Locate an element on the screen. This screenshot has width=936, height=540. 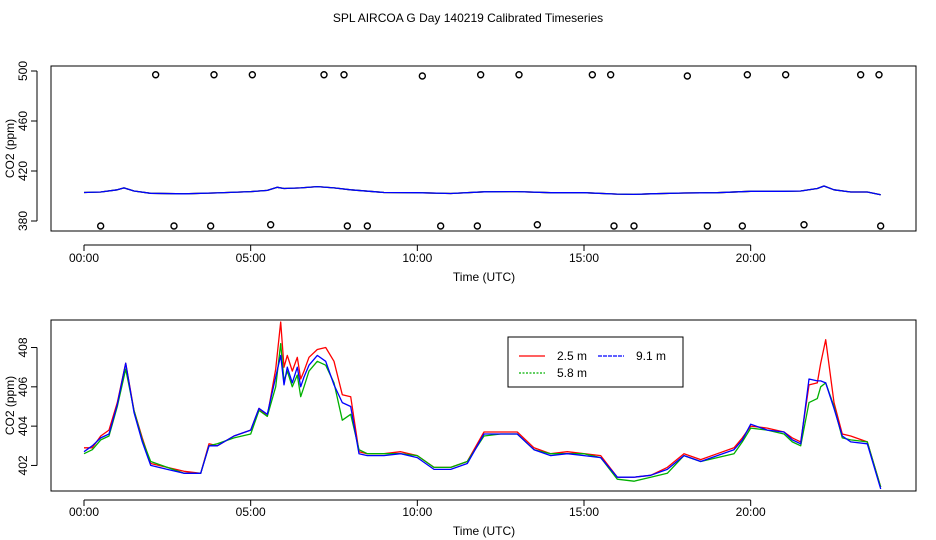
y-tick-label: 406 is located at coordinates (23, 386).